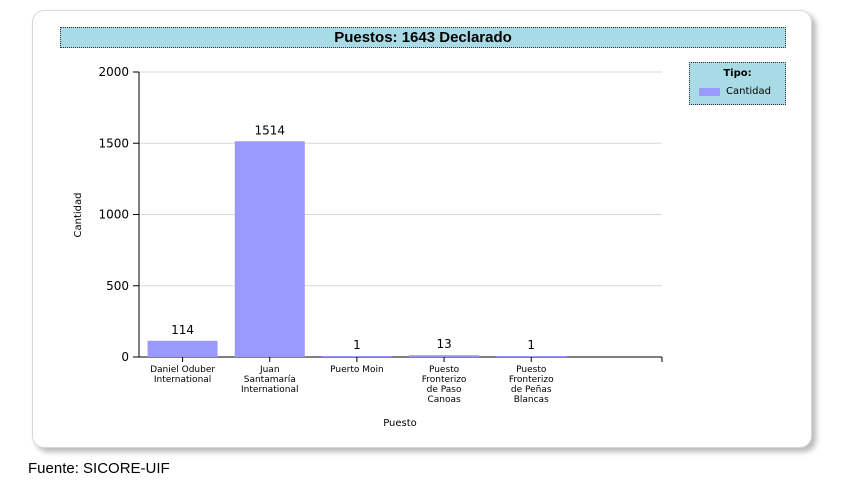 The height and width of the screenshot is (483, 853). Describe the element at coordinates (737, 83) in the screenshot. I see `legend: Tipo: Cantidad` at that location.